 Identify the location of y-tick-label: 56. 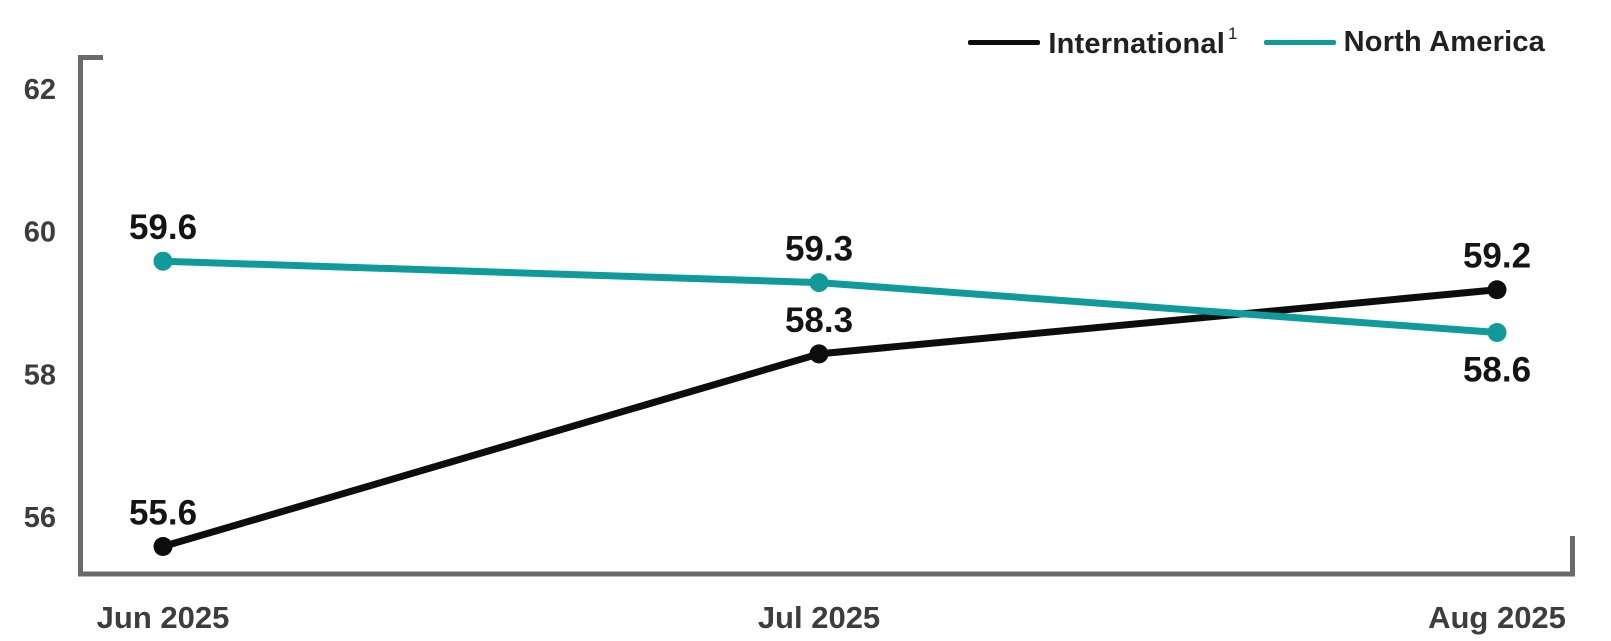
(40, 518).